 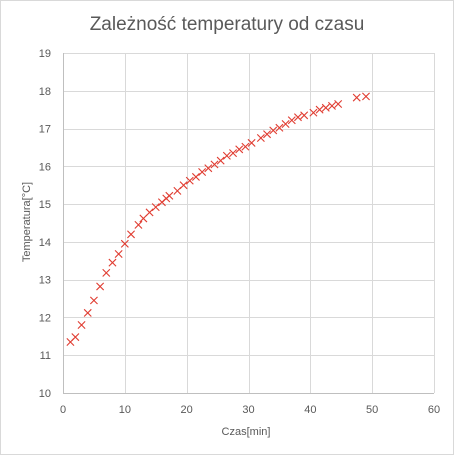 What do you see at coordinates (45, 167) in the screenshot?
I see `y-tick-label: 16` at bounding box center [45, 167].